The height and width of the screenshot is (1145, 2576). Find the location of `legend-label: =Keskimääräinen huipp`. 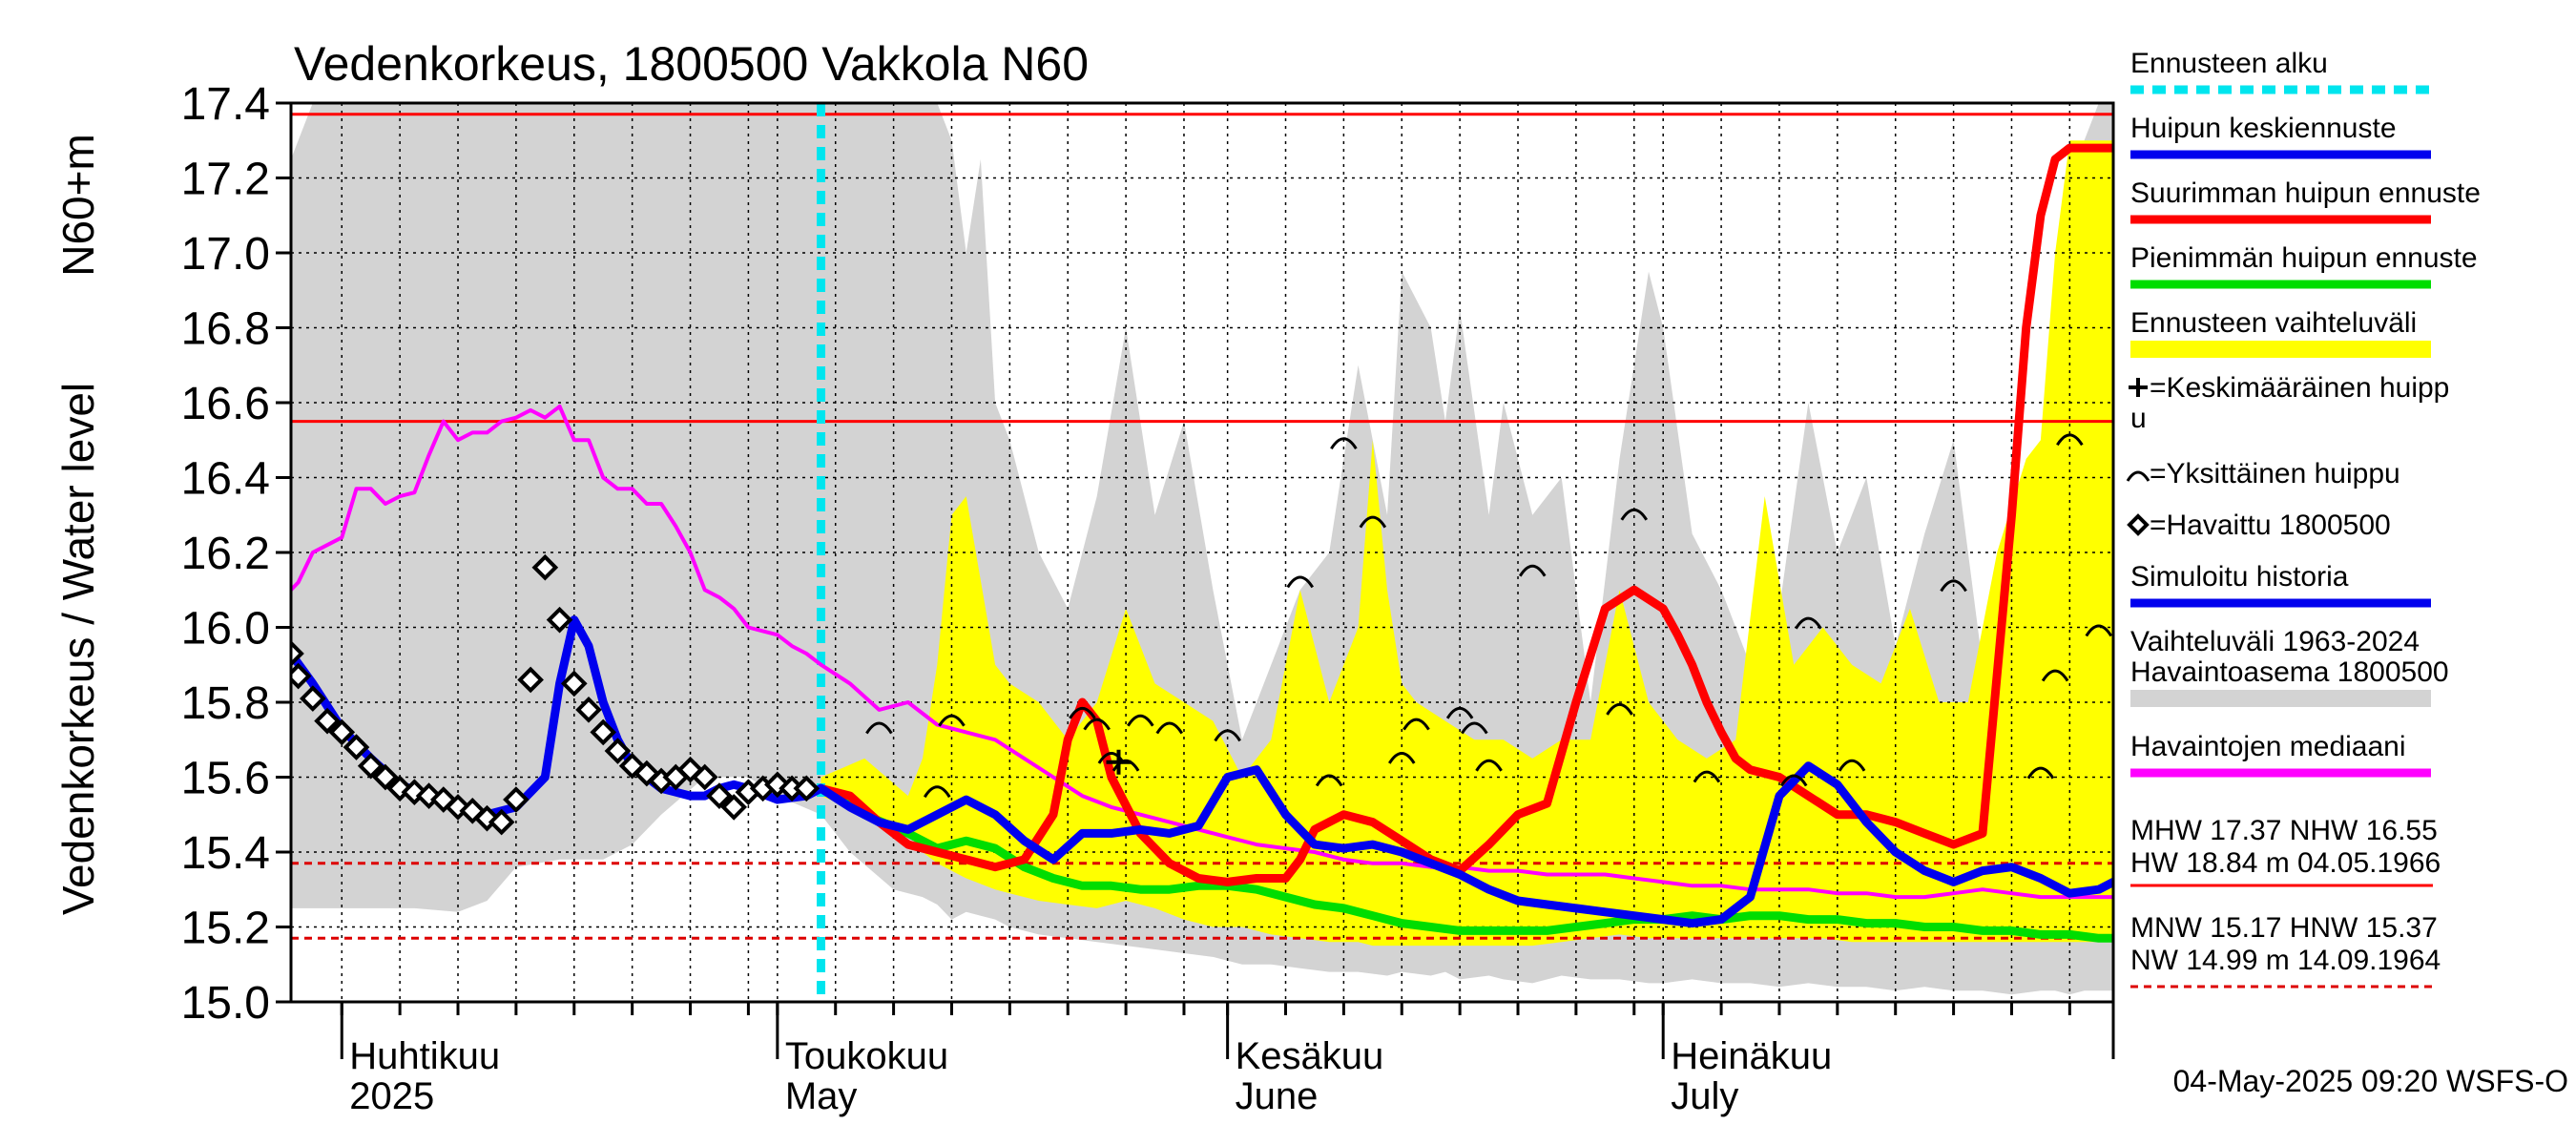

legend-label: =Keskimääräinen huipp is located at coordinates (2299, 388).